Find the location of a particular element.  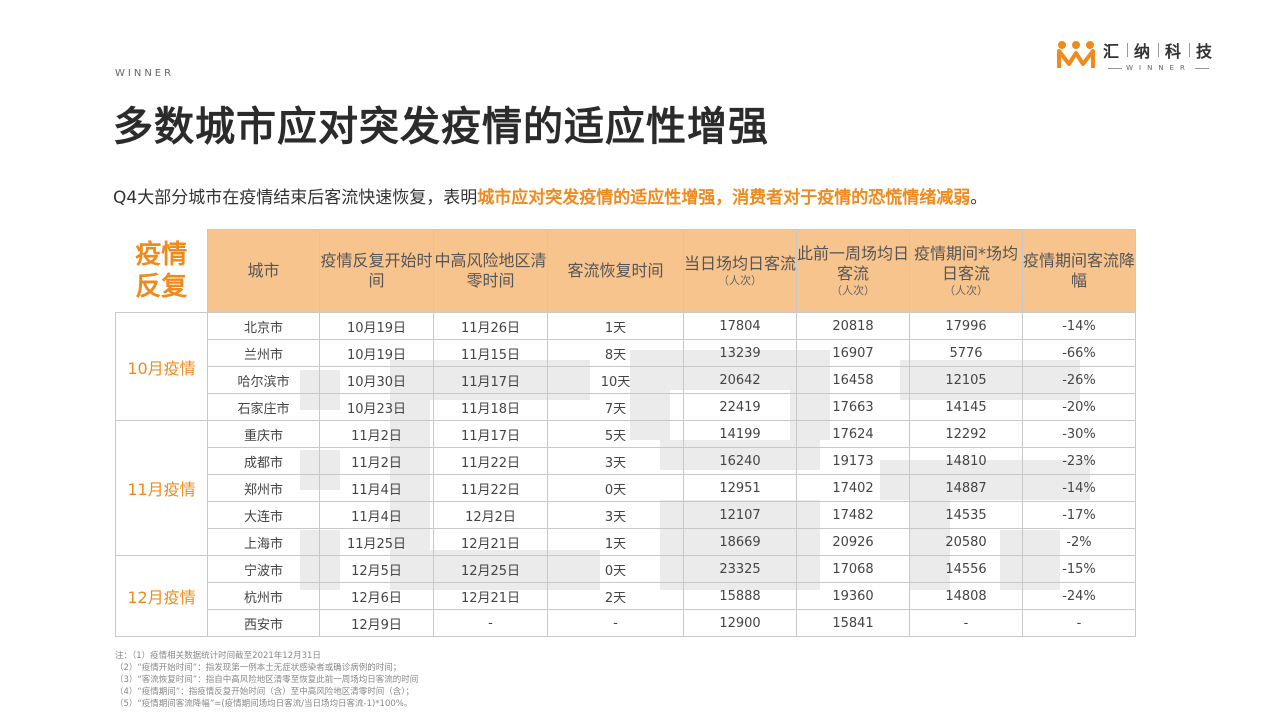

table-cell: 14535 is located at coordinates (966, 515).